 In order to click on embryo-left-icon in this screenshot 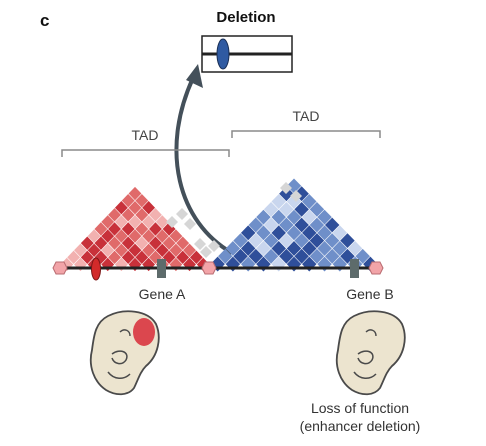, I will do `click(125, 352)`.